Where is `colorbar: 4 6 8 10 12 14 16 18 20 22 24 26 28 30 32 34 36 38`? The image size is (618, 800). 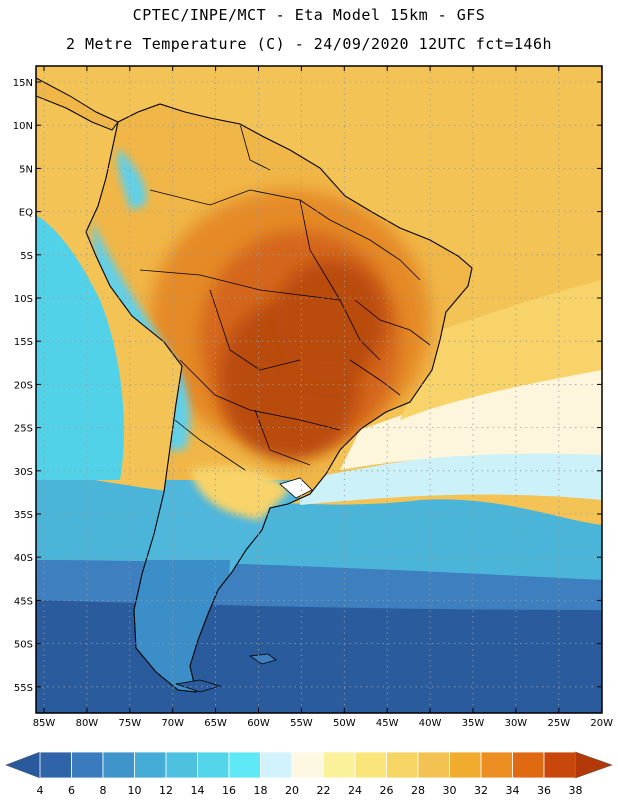 colorbar: 4 6 8 10 12 14 16 18 20 22 24 26 28 30 32 34 36 38 is located at coordinates (309, 774).